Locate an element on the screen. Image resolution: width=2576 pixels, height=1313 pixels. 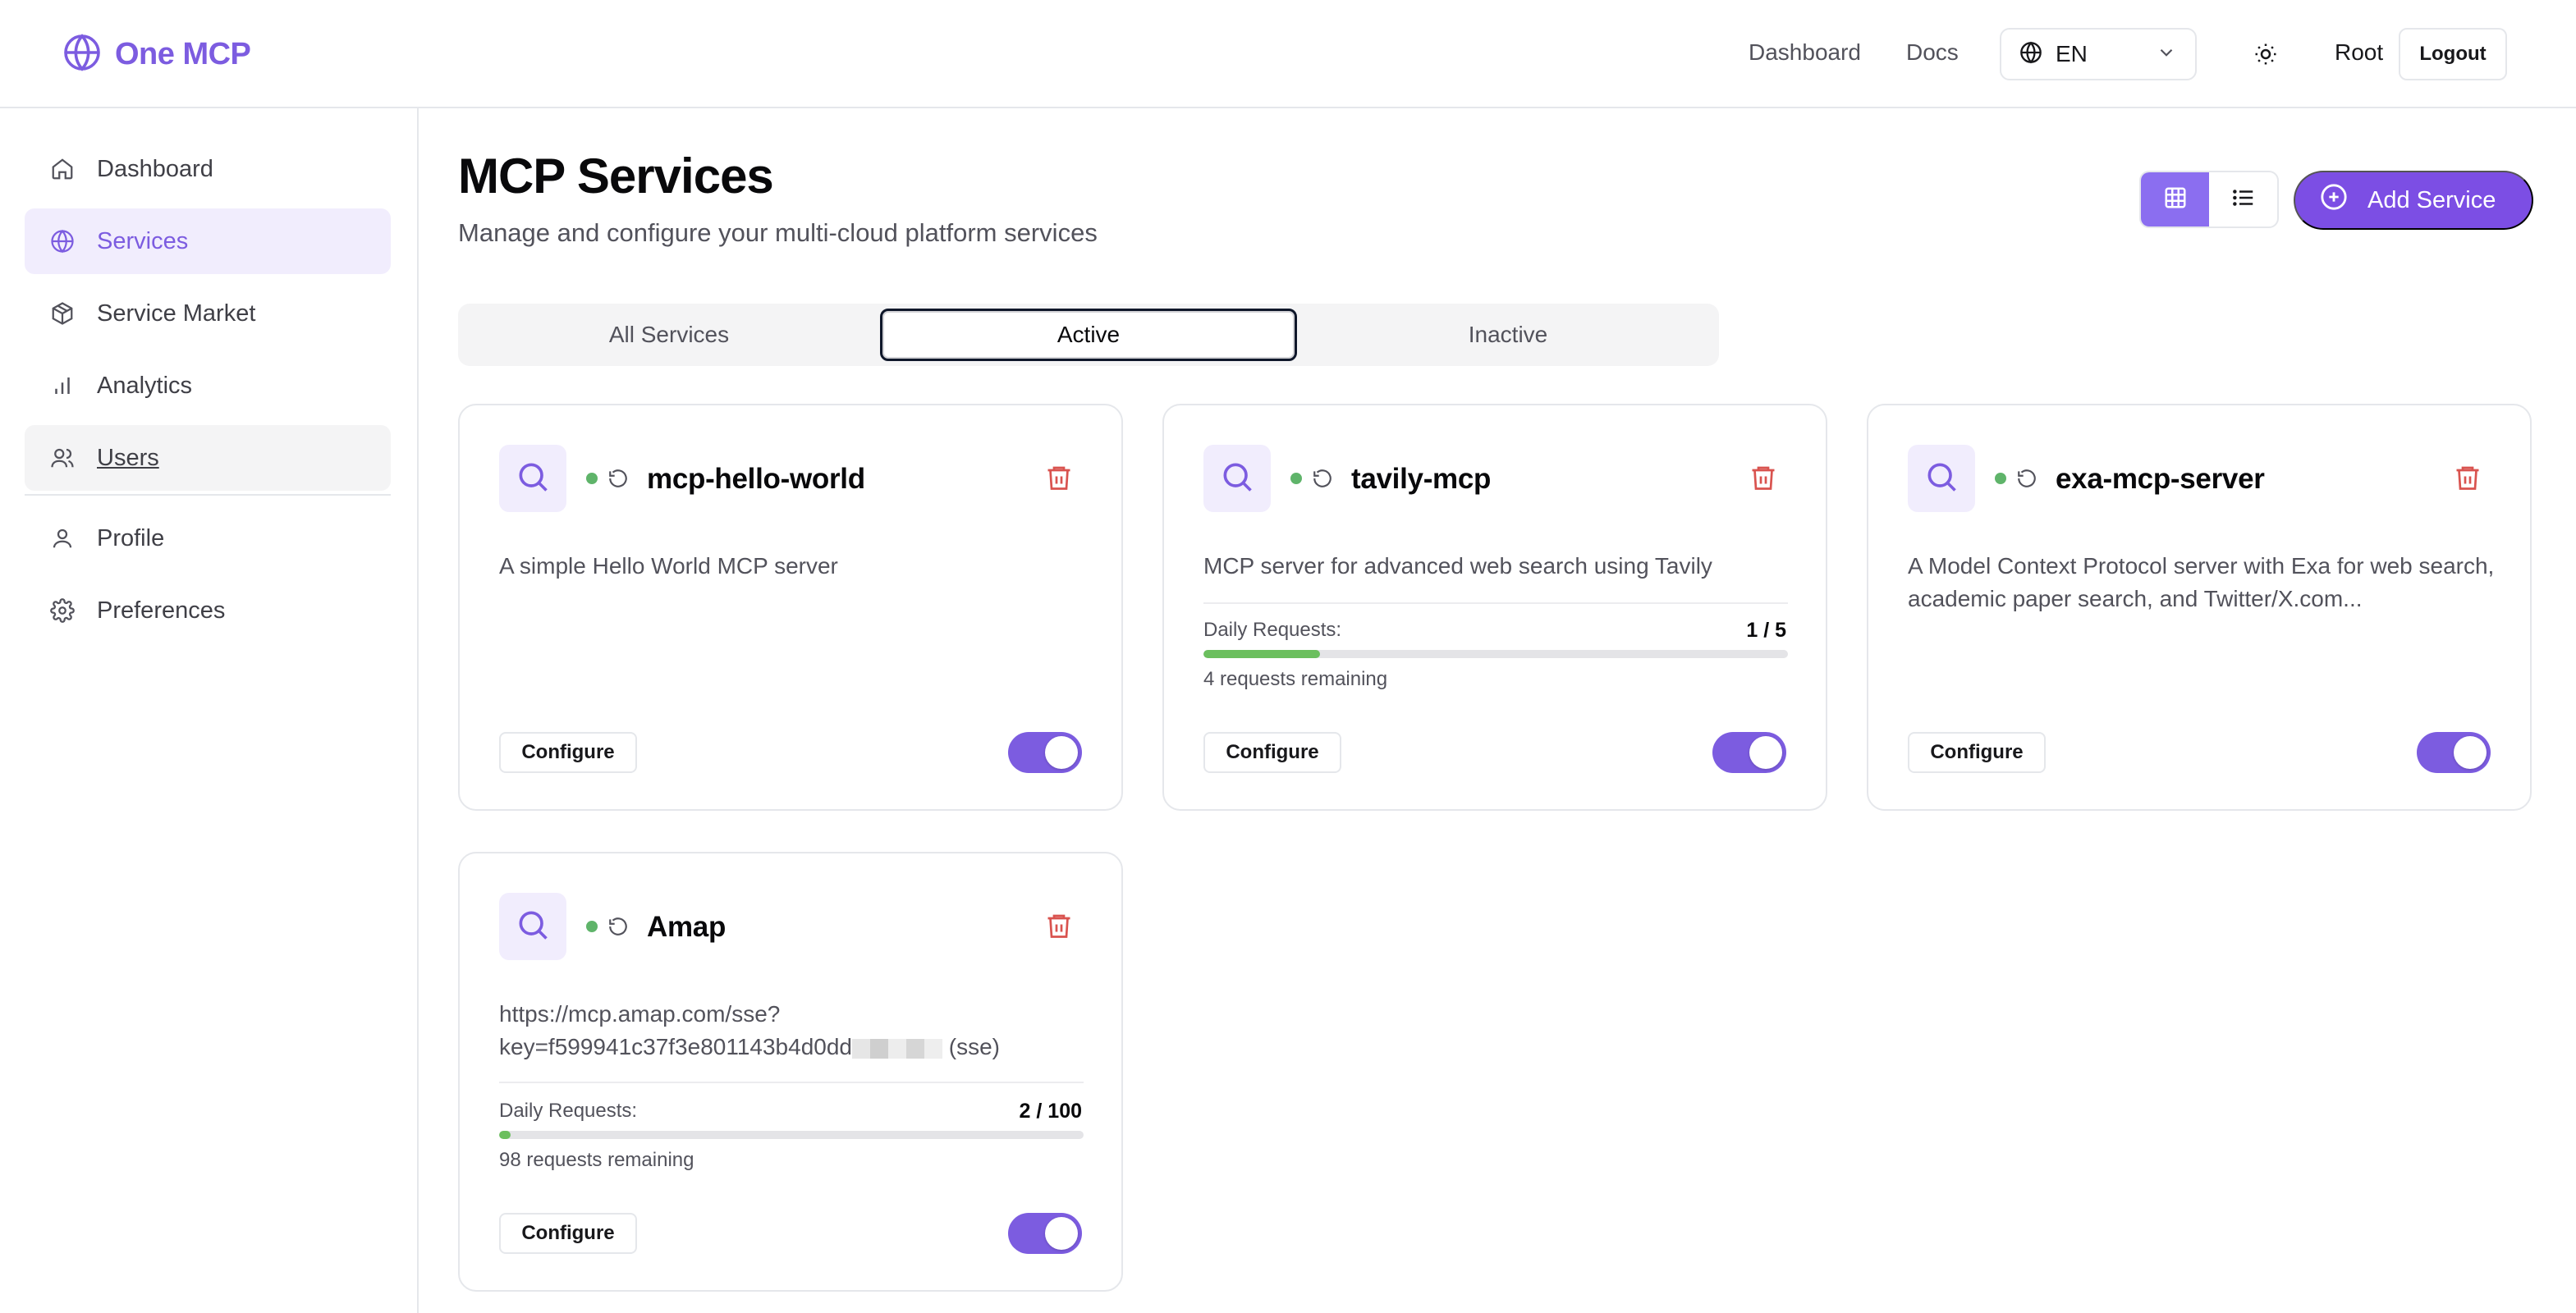
add-service-button: Add Service is located at coordinates (2414, 200).